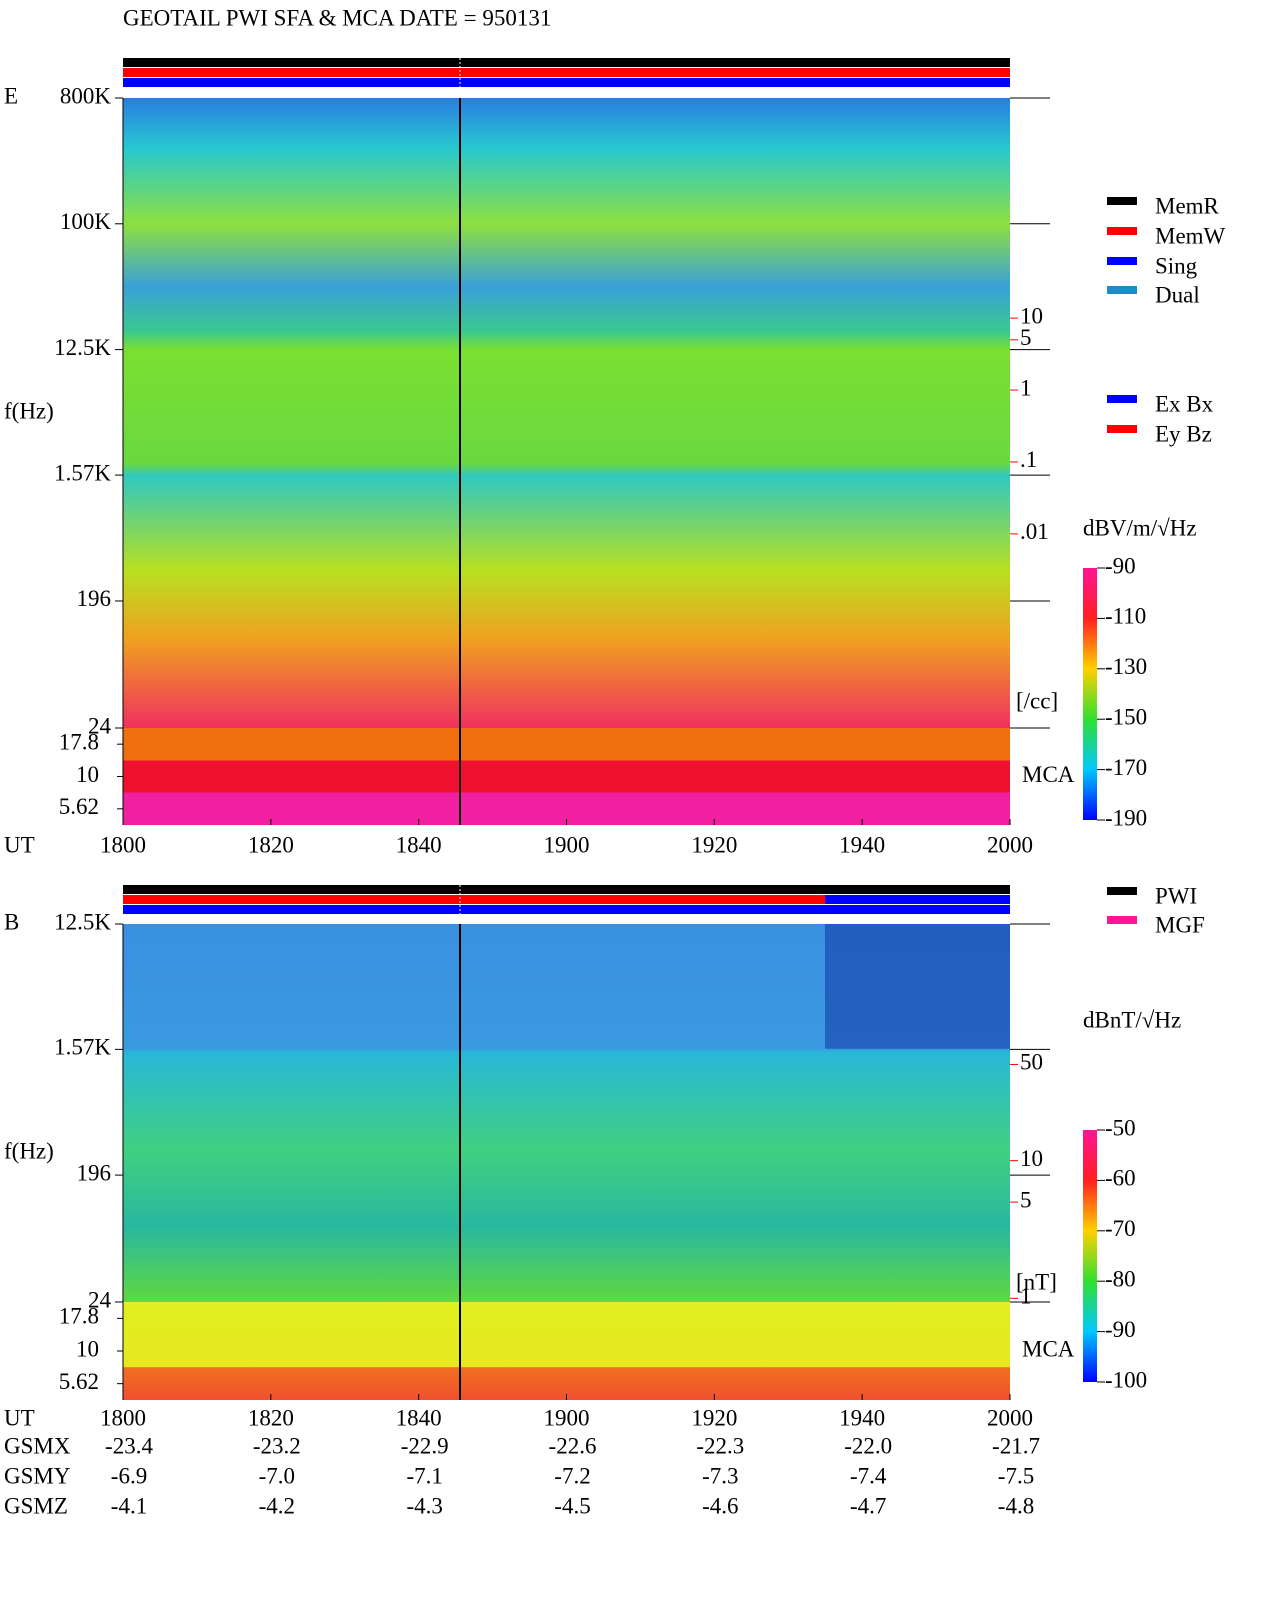 The image size is (1280, 1598). Describe the element at coordinates (1028, 459) in the screenshot. I see `y2-tick-label: .1` at that location.